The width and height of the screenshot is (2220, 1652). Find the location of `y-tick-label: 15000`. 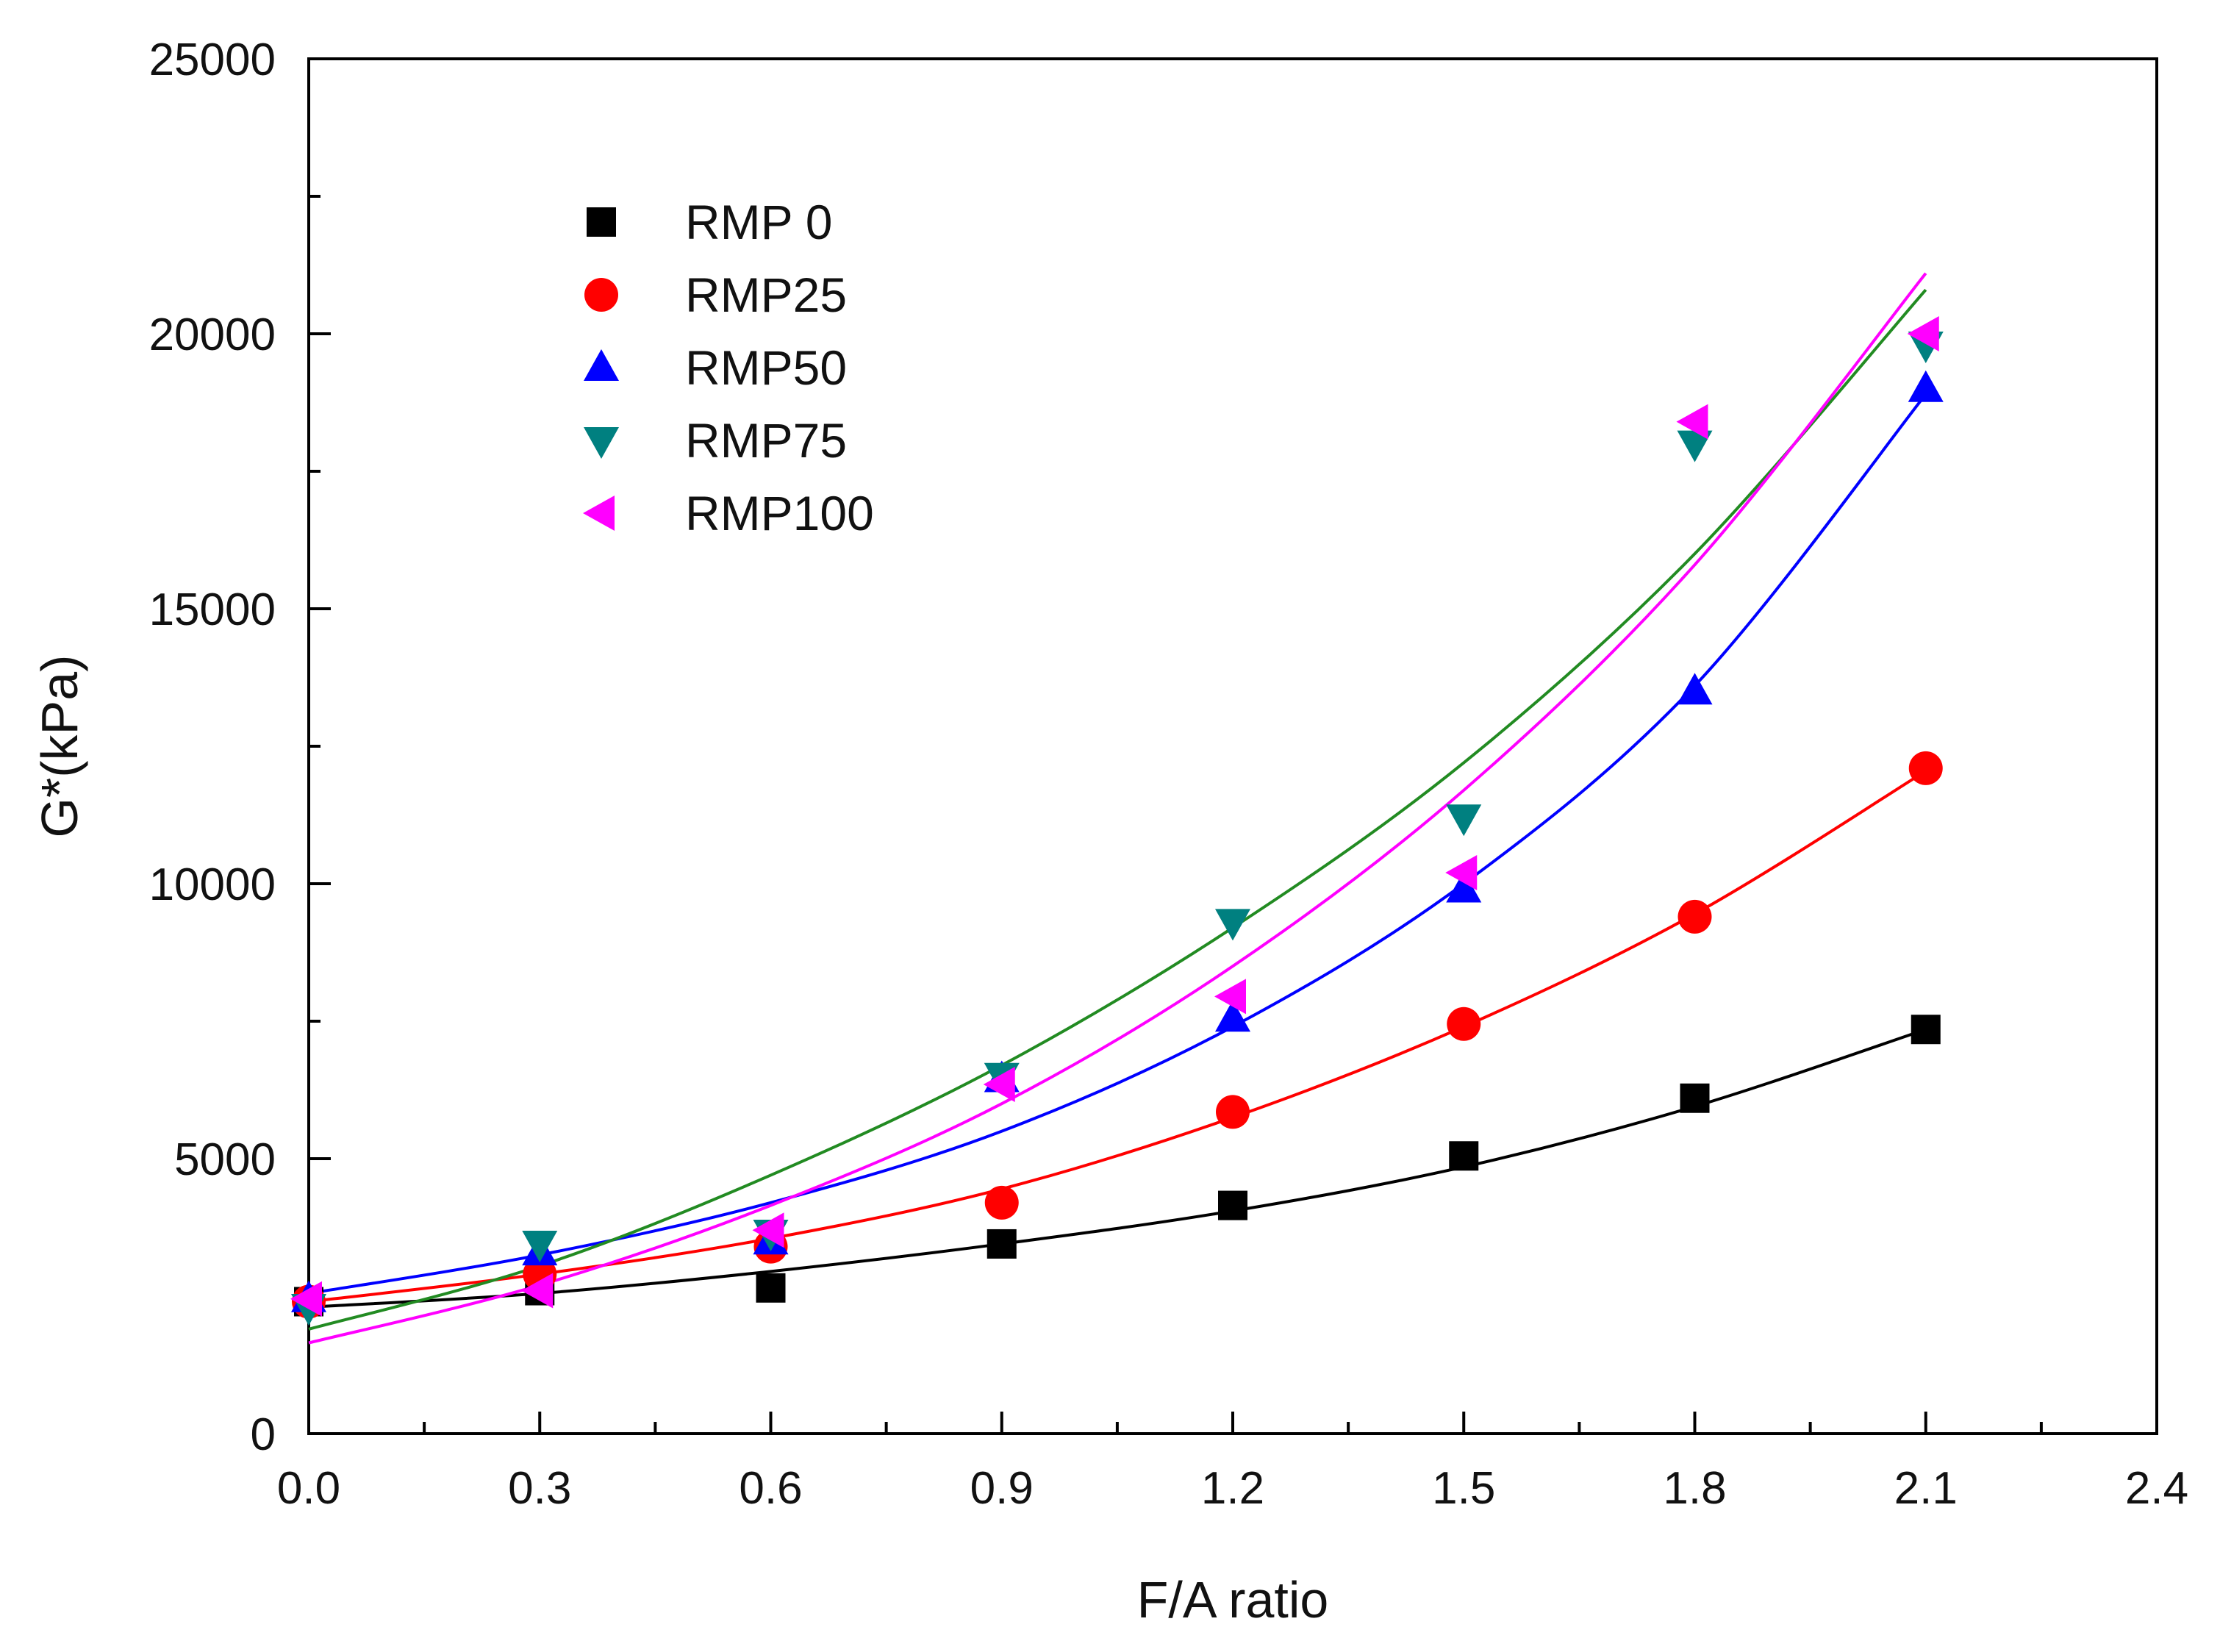

y-tick-label: 15000 is located at coordinates (212, 609).